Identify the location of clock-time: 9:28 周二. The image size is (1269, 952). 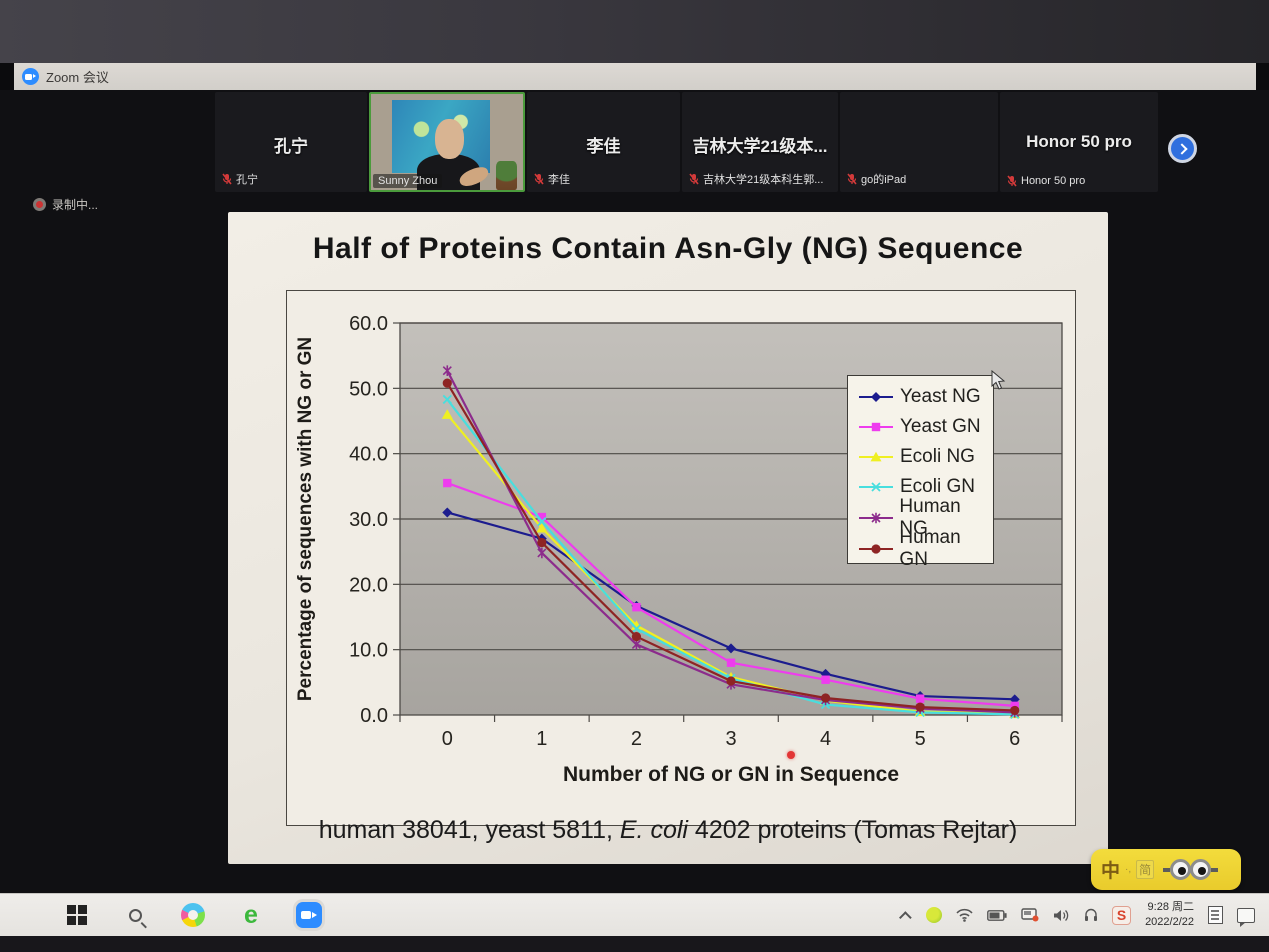
(1170, 907).